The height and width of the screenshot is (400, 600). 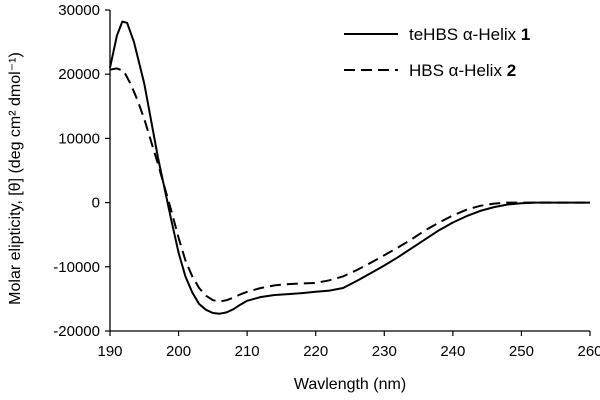 I want to click on x-tick-label: 210, so click(x=247, y=351).